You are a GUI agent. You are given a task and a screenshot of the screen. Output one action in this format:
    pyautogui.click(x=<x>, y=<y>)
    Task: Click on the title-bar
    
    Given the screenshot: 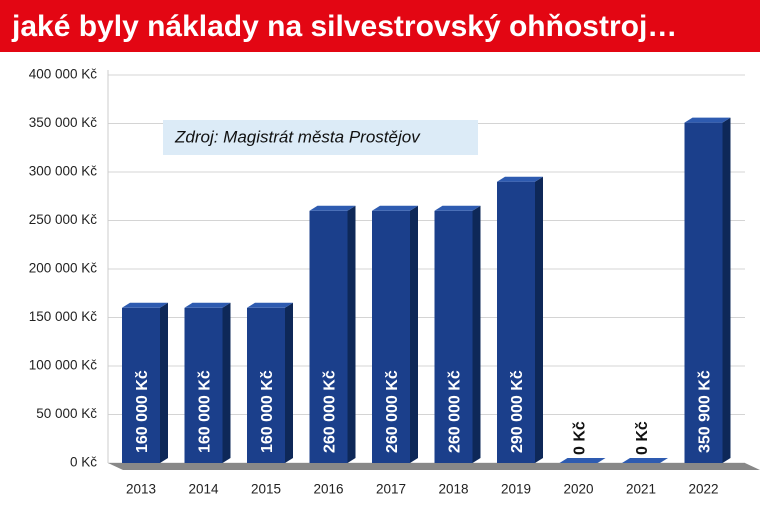 What is the action you would take?
    pyautogui.click(x=380, y=26)
    